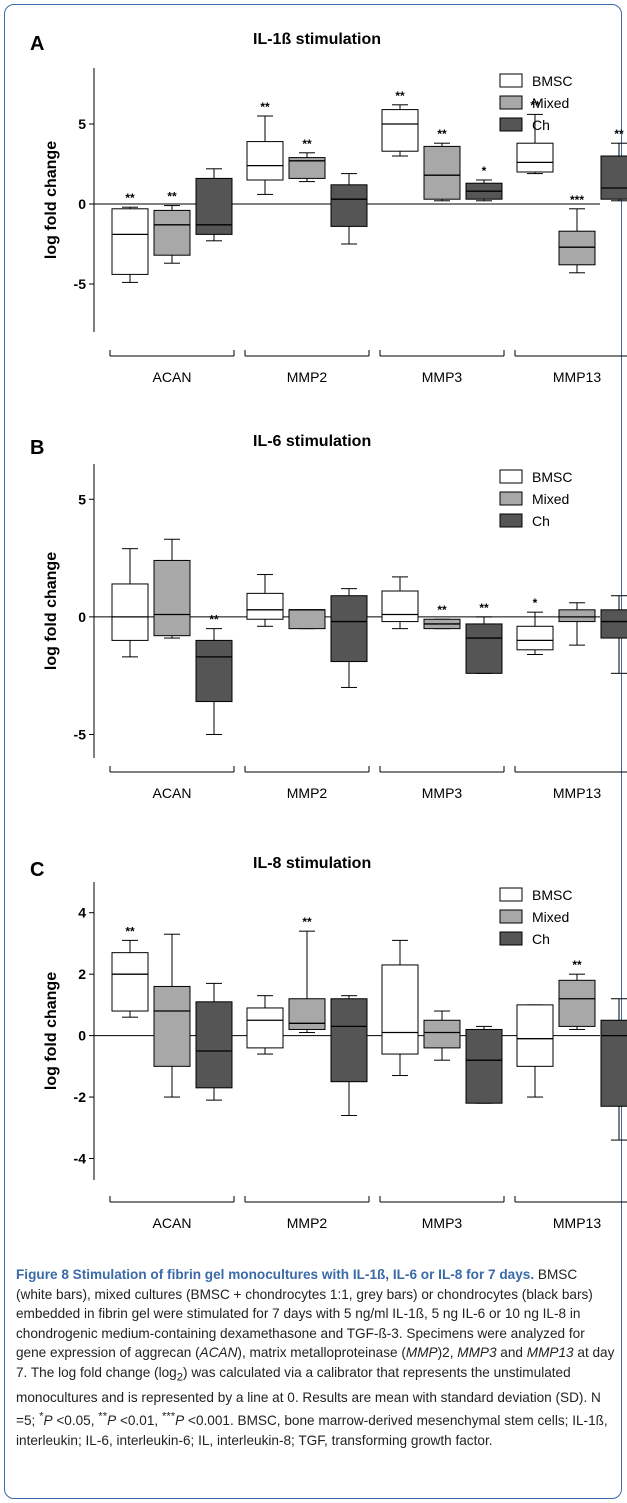 The width and height of the screenshot is (627, 1503). Describe the element at coordinates (172, 1223) in the screenshot. I see `panel-c-category-label-acan: ACAN` at that location.